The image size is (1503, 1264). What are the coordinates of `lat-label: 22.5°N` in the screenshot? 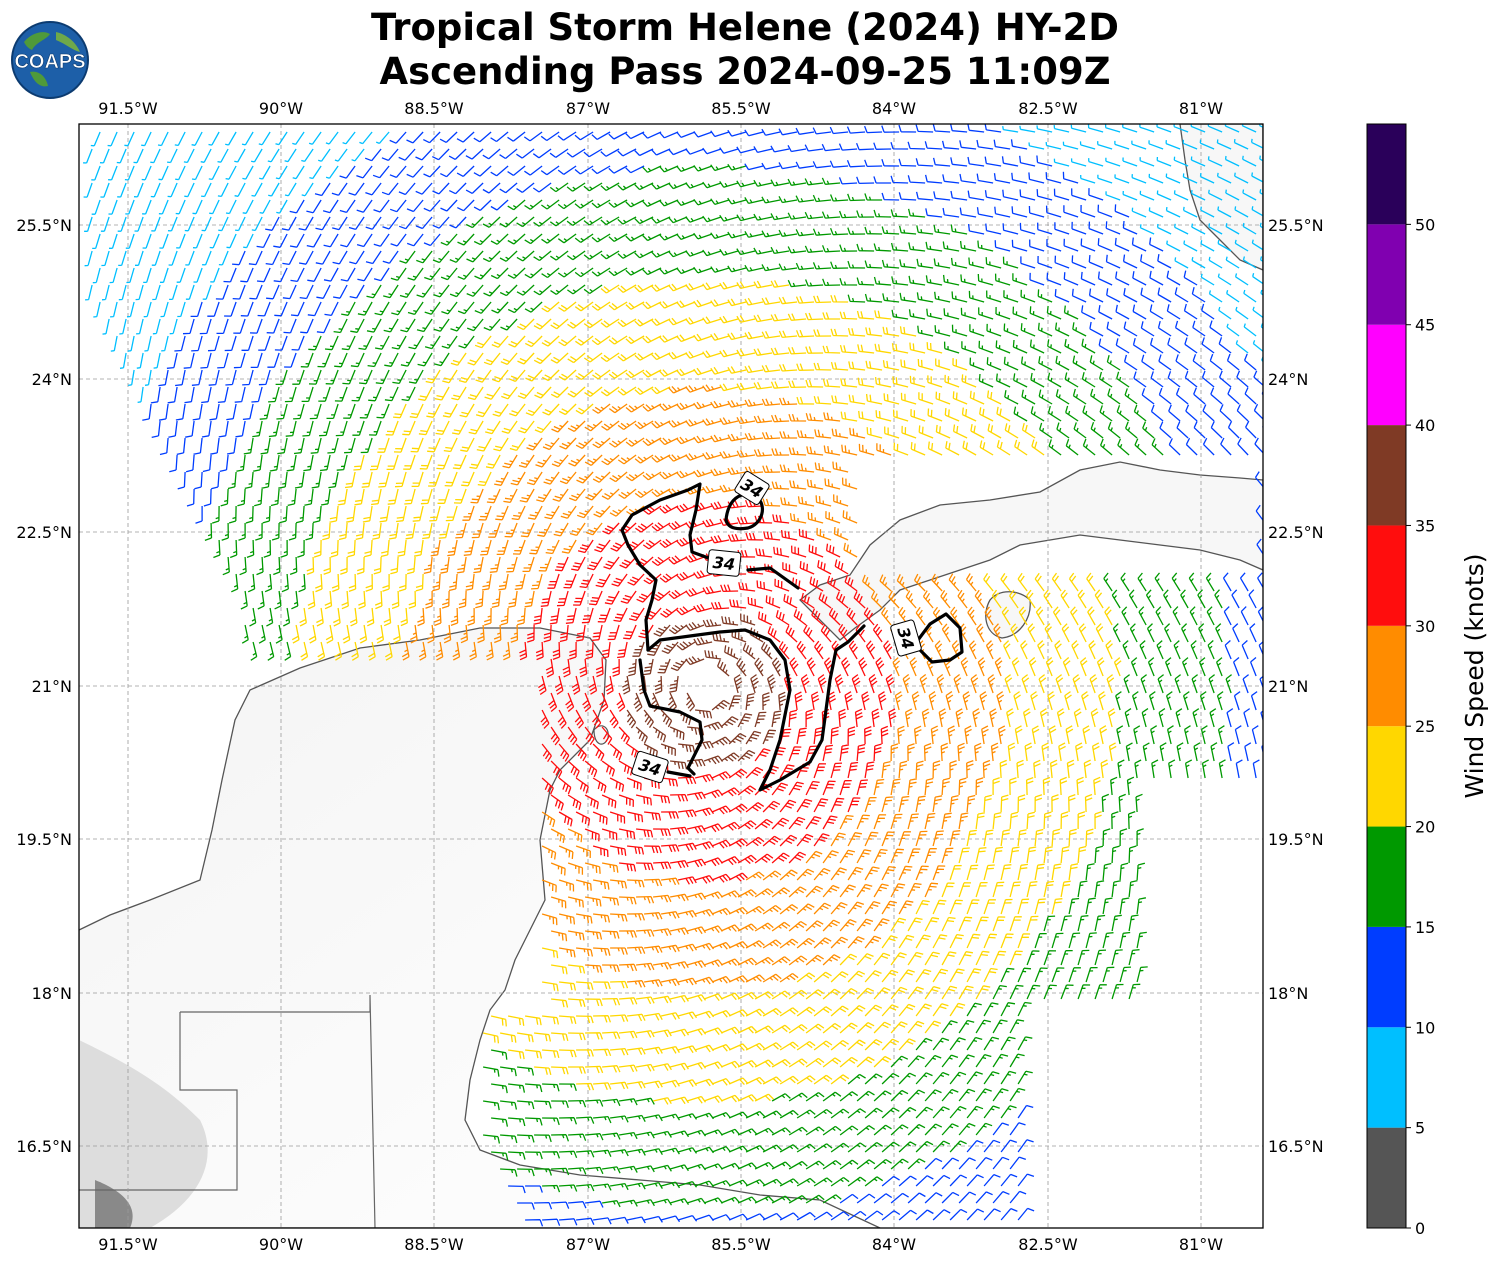 It's located at (44, 532).